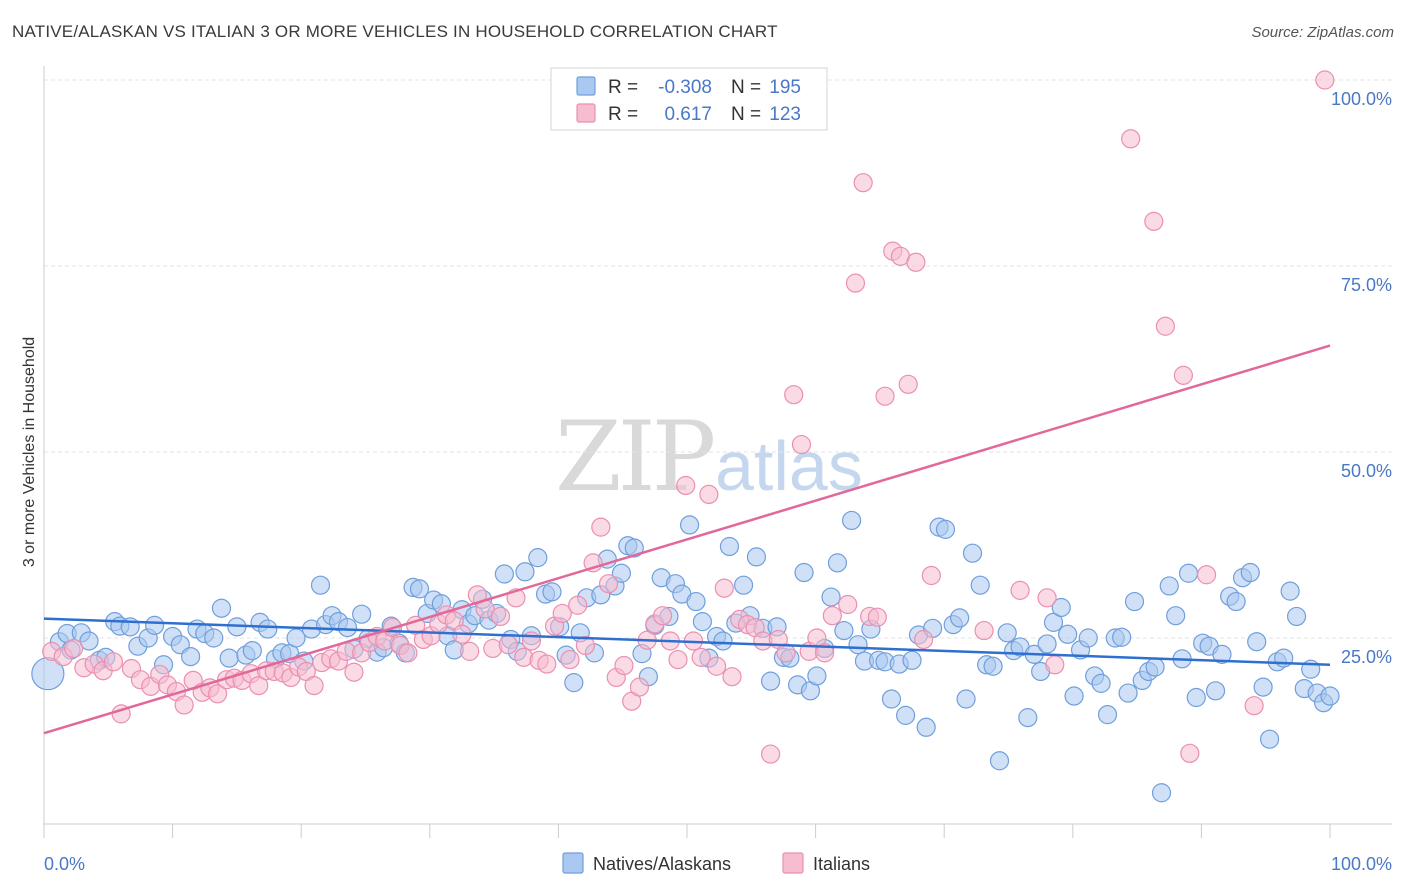 The image size is (1406, 892). What do you see at coordinates (1361, 99) in the screenshot?
I see `y-tick-label: 100.0%` at bounding box center [1361, 99].